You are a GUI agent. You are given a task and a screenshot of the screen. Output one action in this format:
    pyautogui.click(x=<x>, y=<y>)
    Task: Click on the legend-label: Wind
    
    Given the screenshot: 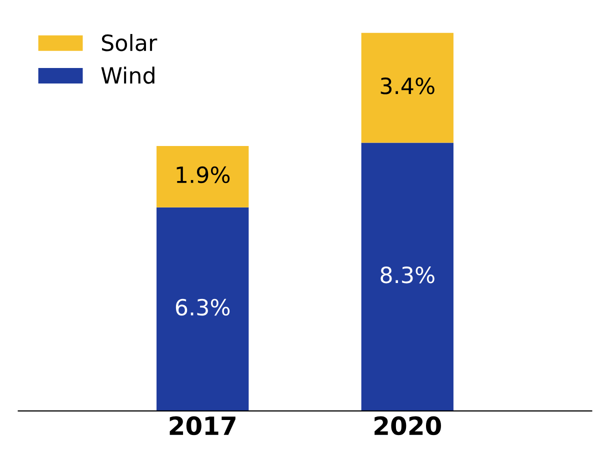 What is the action you would take?
    pyautogui.click(x=127, y=75)
    